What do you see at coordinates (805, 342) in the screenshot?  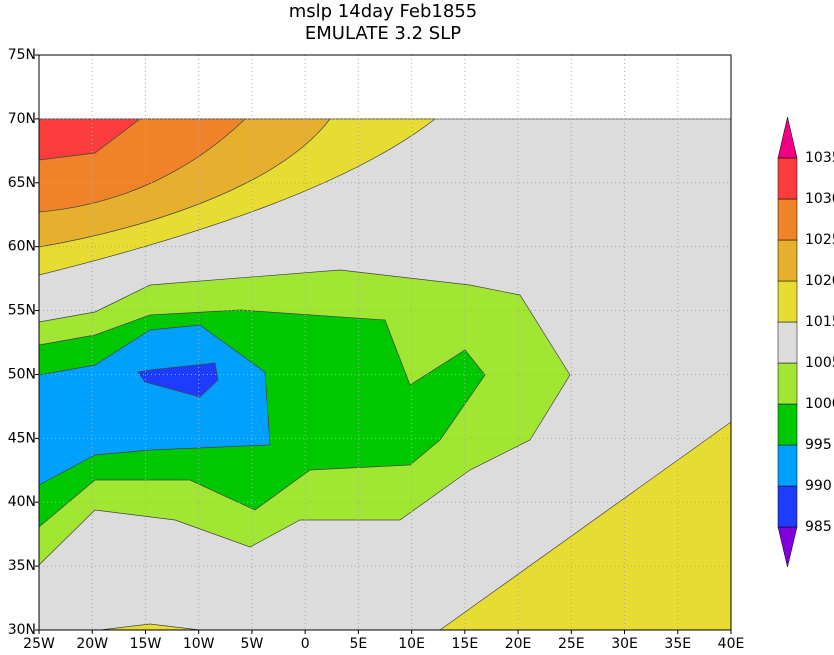 I see `colorbar: 985 990 995 1000 1005 1015 1020 1025 1030 1035` at bounding box center [805, 342].